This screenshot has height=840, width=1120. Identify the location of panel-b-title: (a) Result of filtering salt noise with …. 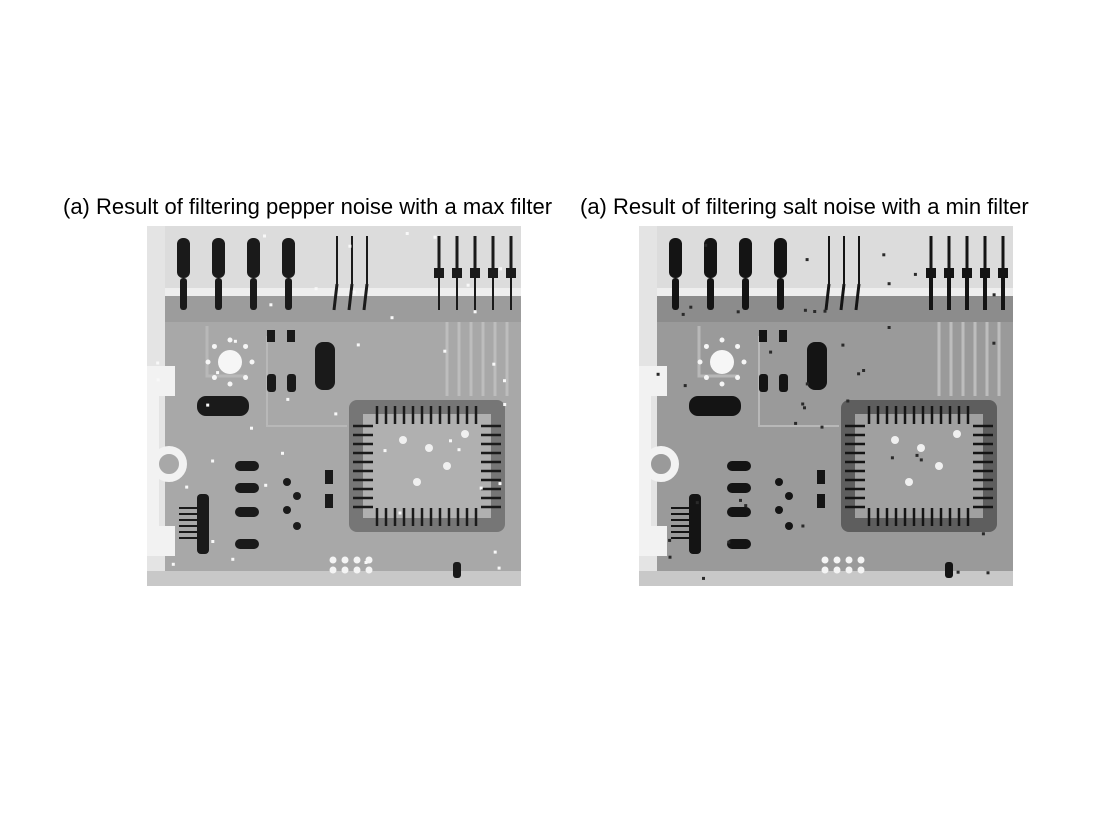
(804, 206).